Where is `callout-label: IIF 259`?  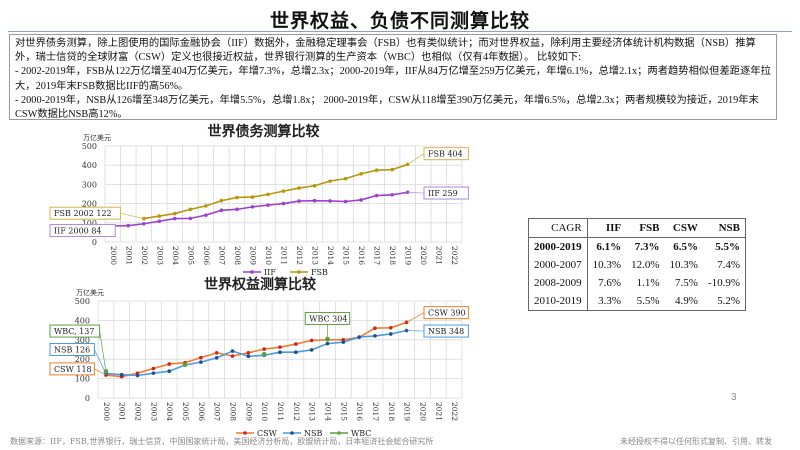
callout-label: IIF 259 is located at coordinates (443, 193).